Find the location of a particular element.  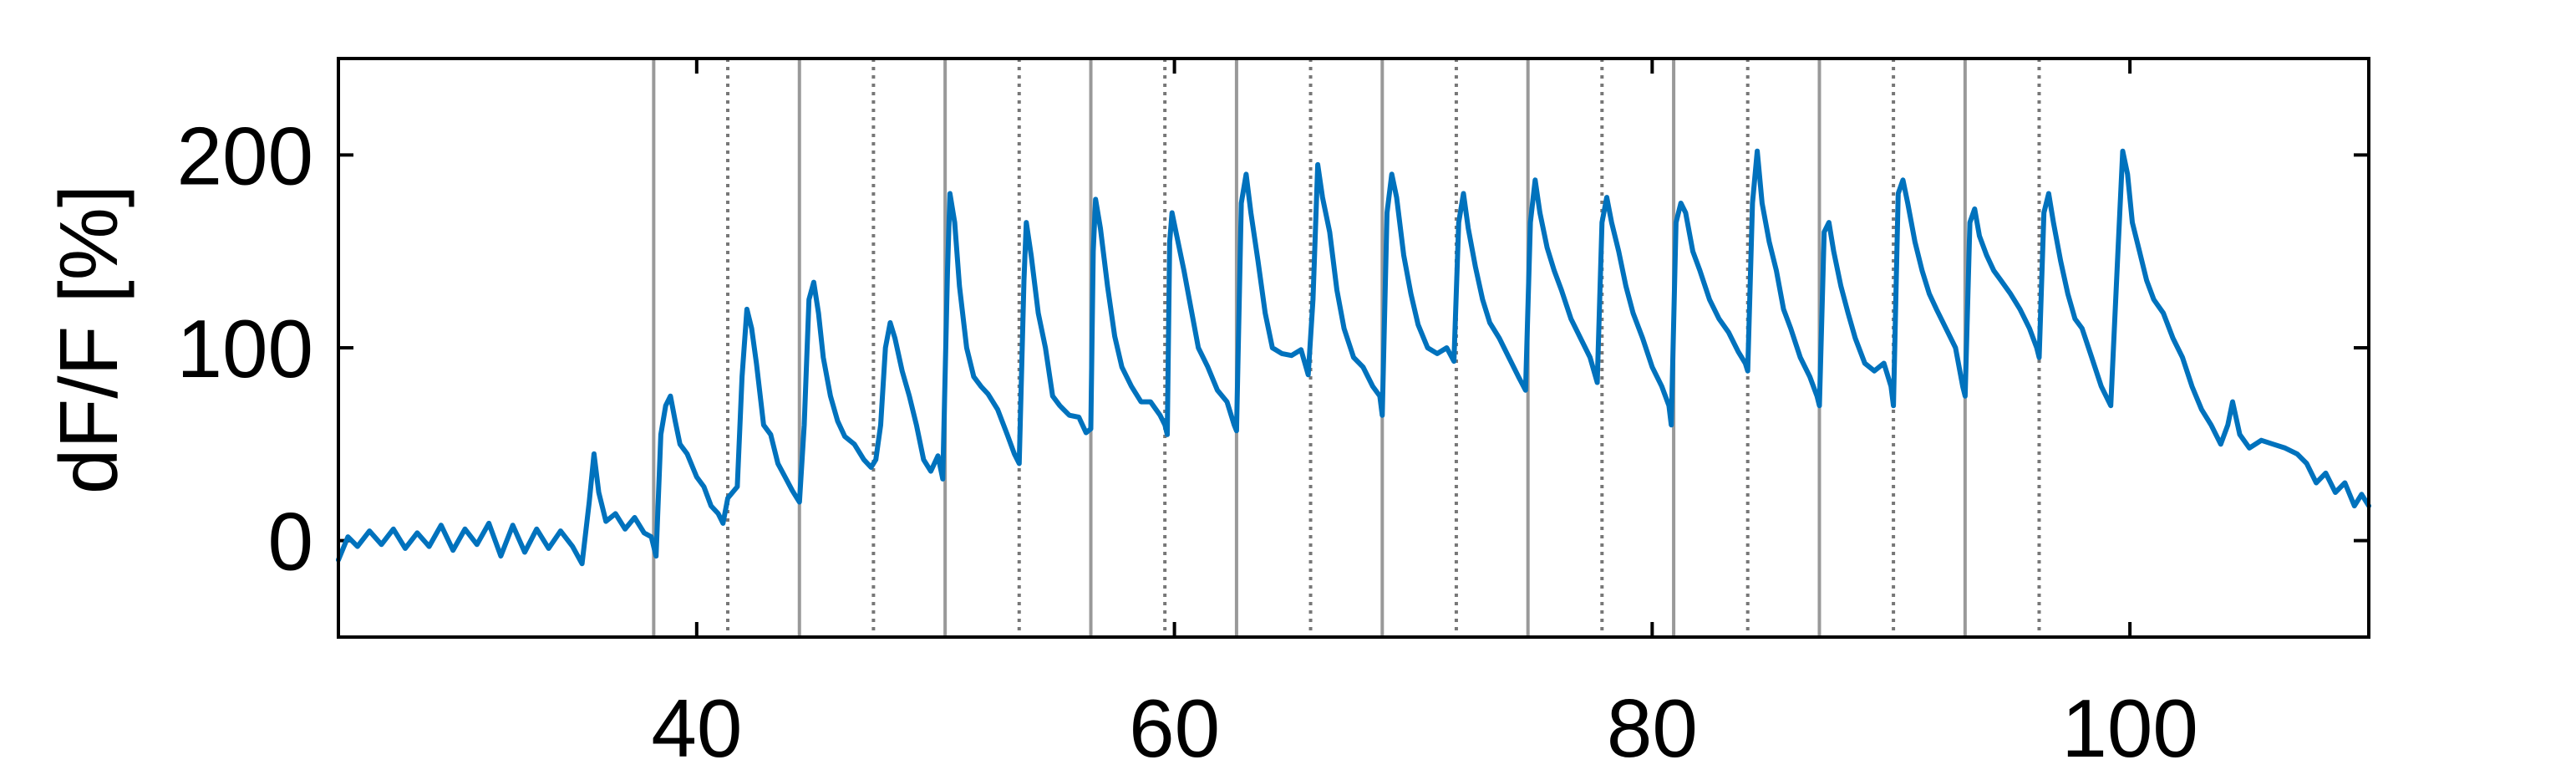

y-tick-label-0: 0 is located at coordinates (290, 542).